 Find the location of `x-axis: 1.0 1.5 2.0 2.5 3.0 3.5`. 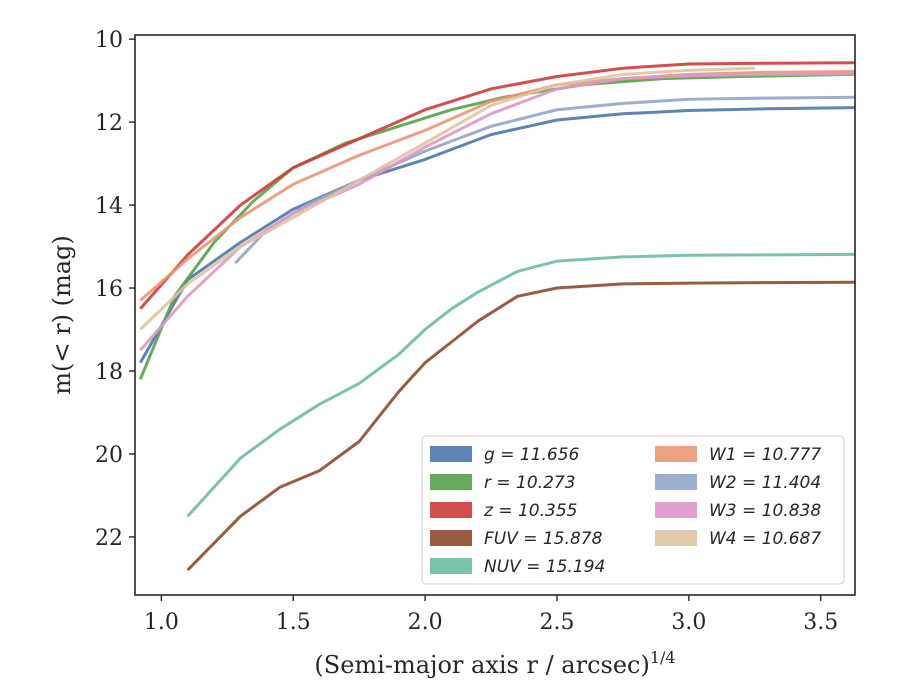

x-axis: 1.0 1.5 2.0 2.5 3.0 3.5 is located at coordinates (491, 615).